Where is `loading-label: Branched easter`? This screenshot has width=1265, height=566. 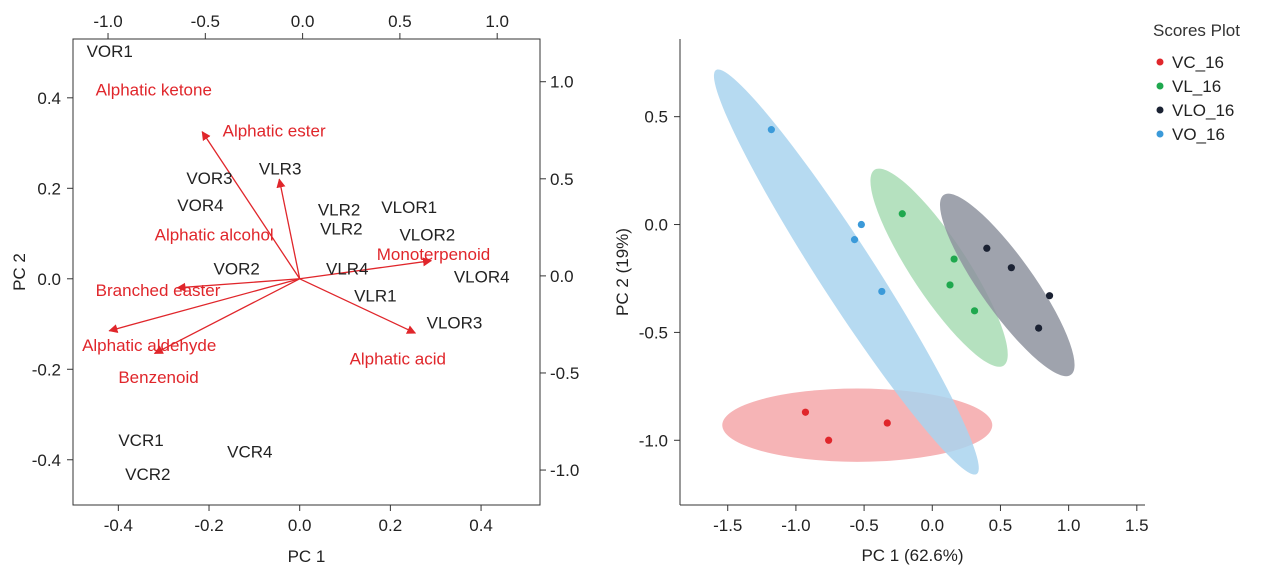
loading-label: Branched easter is located at coordinates (158, 290).